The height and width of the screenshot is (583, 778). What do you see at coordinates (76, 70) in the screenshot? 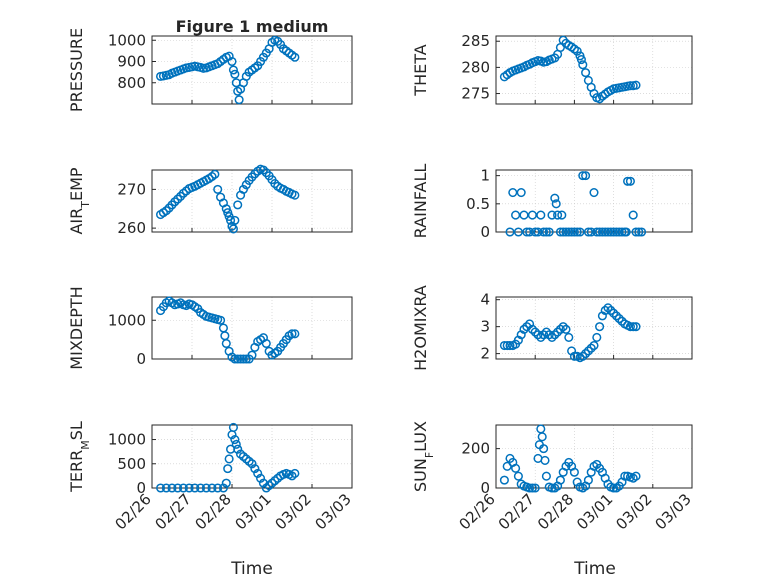
I see `y-axis-label: PRESSURE` at bounding box center [76, 70].